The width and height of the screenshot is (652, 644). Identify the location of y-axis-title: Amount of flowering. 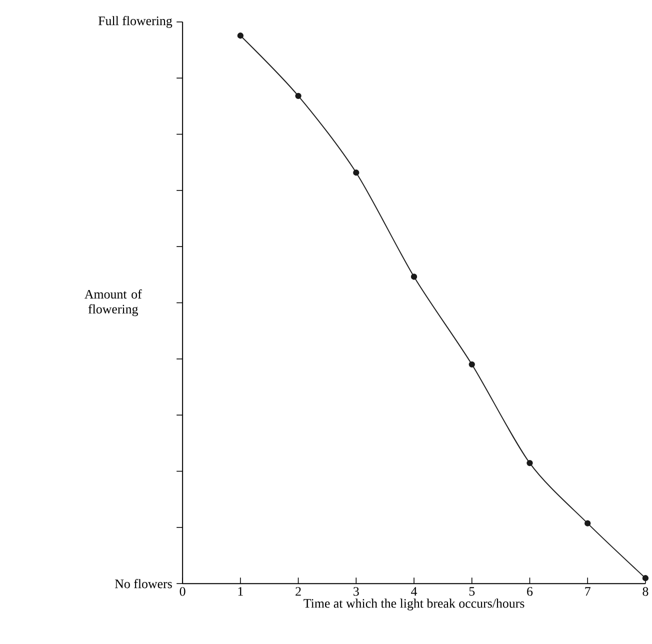
(113, 302).